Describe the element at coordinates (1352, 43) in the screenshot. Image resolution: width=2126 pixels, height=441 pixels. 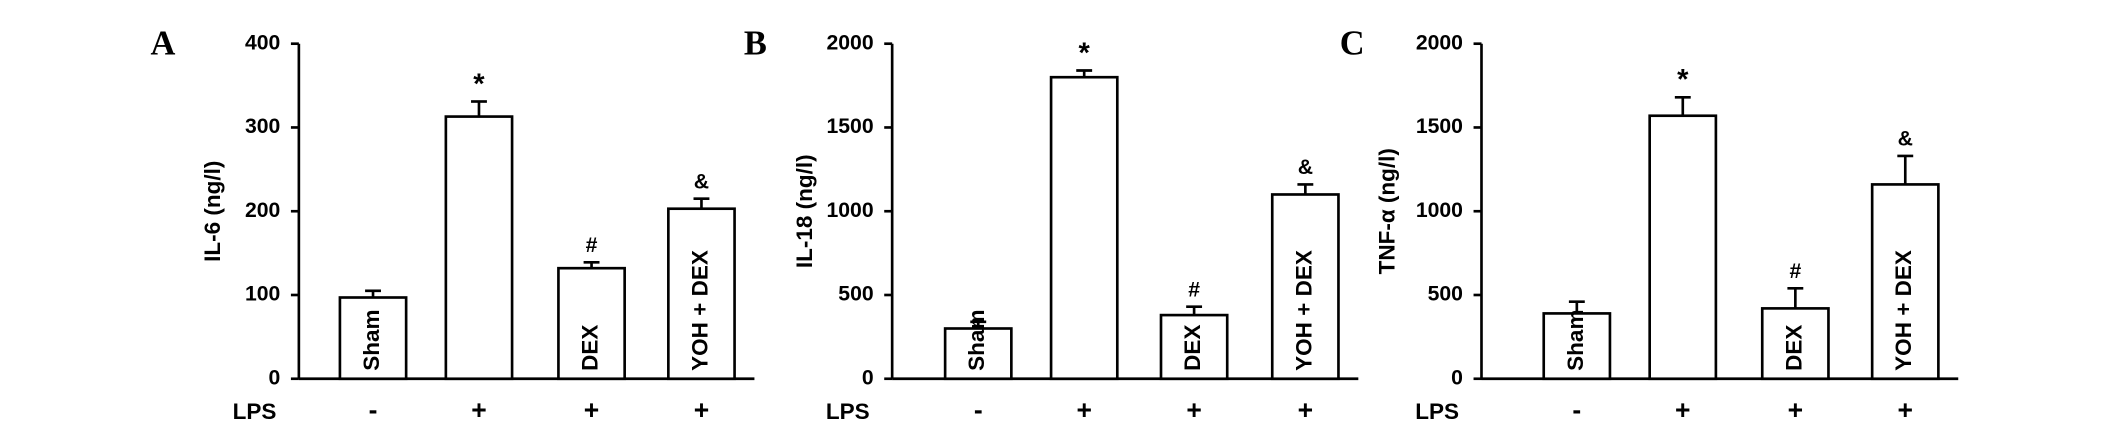
I see `panel-letter: C` at that location.